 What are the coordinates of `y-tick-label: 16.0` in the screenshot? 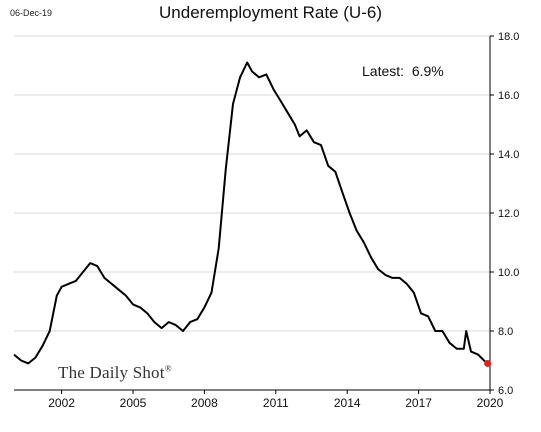 It's located at (508, 96).